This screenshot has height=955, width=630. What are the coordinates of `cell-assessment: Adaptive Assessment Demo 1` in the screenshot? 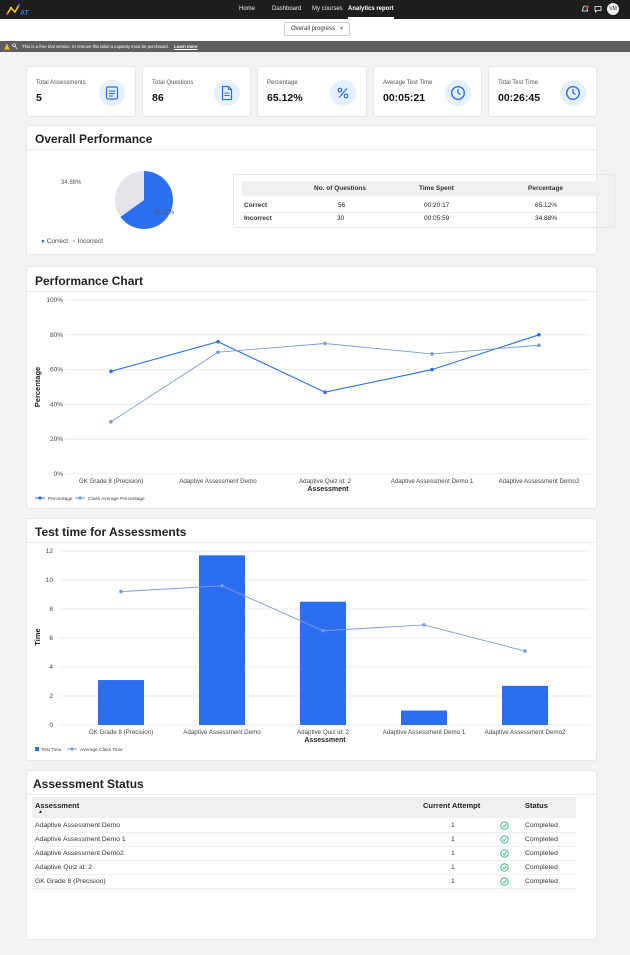 It's located at (80, 839).